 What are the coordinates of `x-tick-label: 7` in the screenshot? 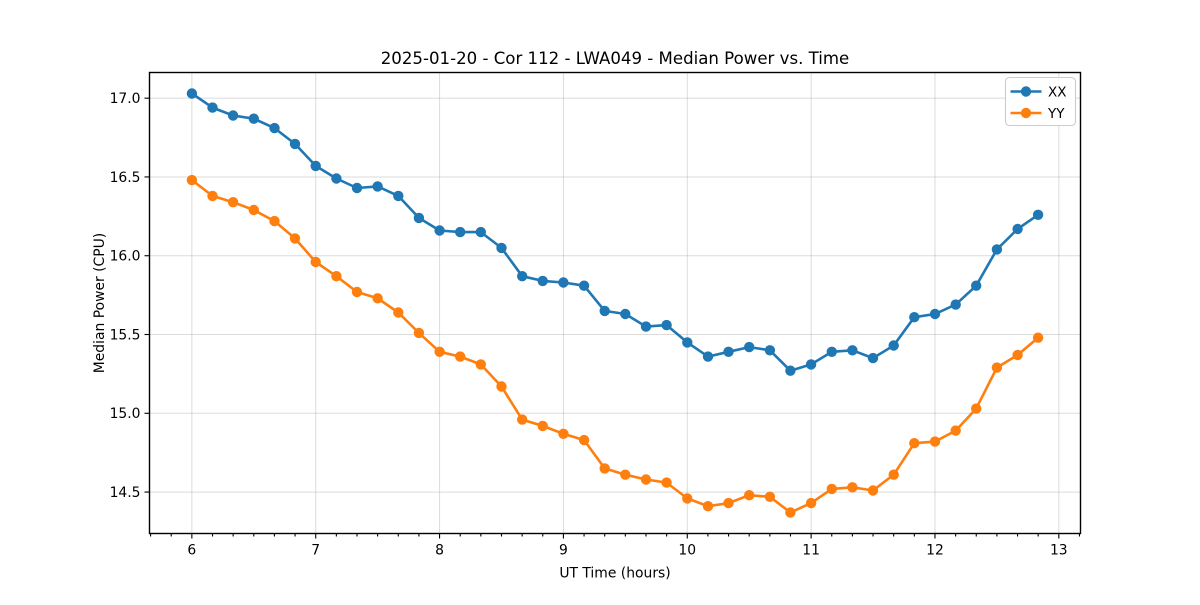 It's located at (315, 551).